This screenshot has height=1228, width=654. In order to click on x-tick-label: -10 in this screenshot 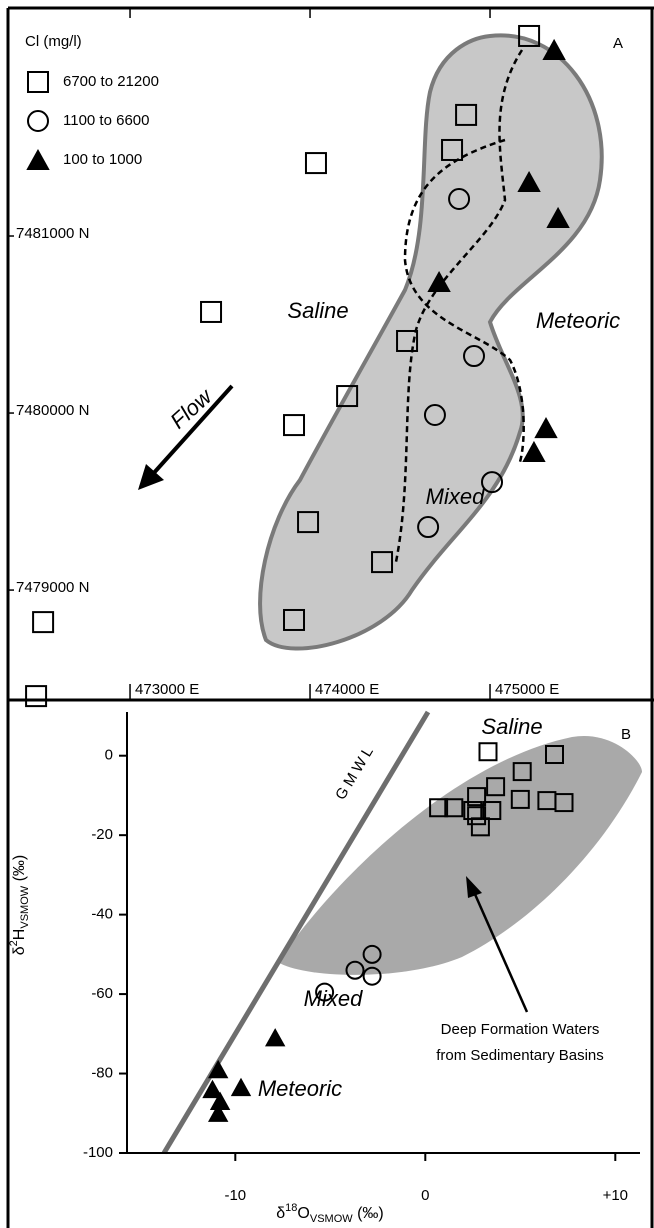, I will do `click(235, 1195)`.